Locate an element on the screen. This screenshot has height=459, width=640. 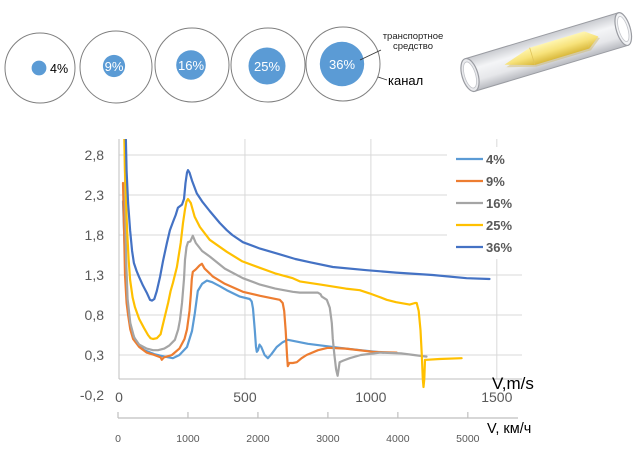
cross-section-9: 9% is located at coordinates (116, 67).